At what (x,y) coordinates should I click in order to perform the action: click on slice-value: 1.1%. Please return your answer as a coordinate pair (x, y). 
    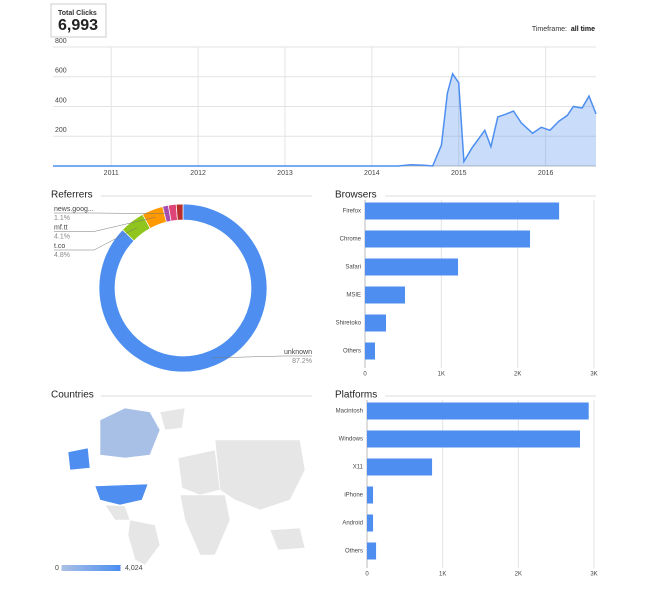
    Looking at the image, I should click on (62, 218).